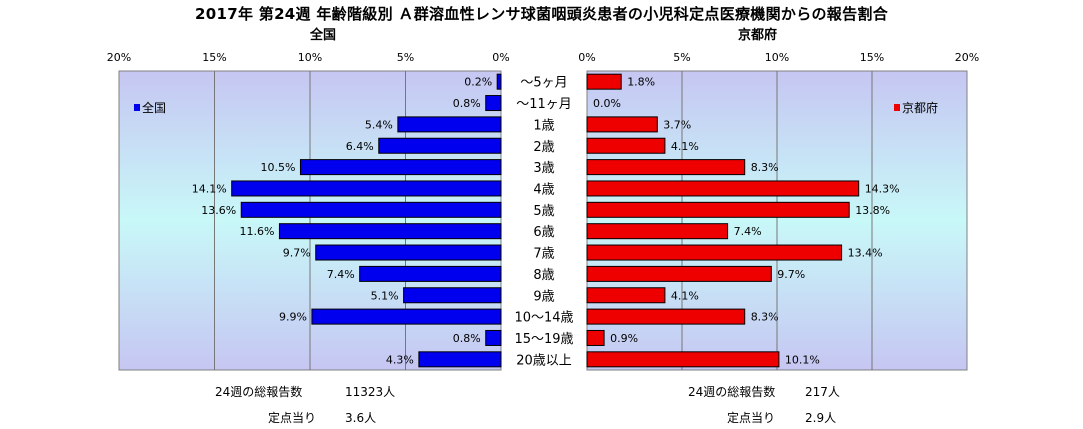 The image size is (1083, 429). What do you see at coordinates (758, 35) in the screenshot?
I see `kyoto-panel-title: 京都府` at bounding box center [758, 35].